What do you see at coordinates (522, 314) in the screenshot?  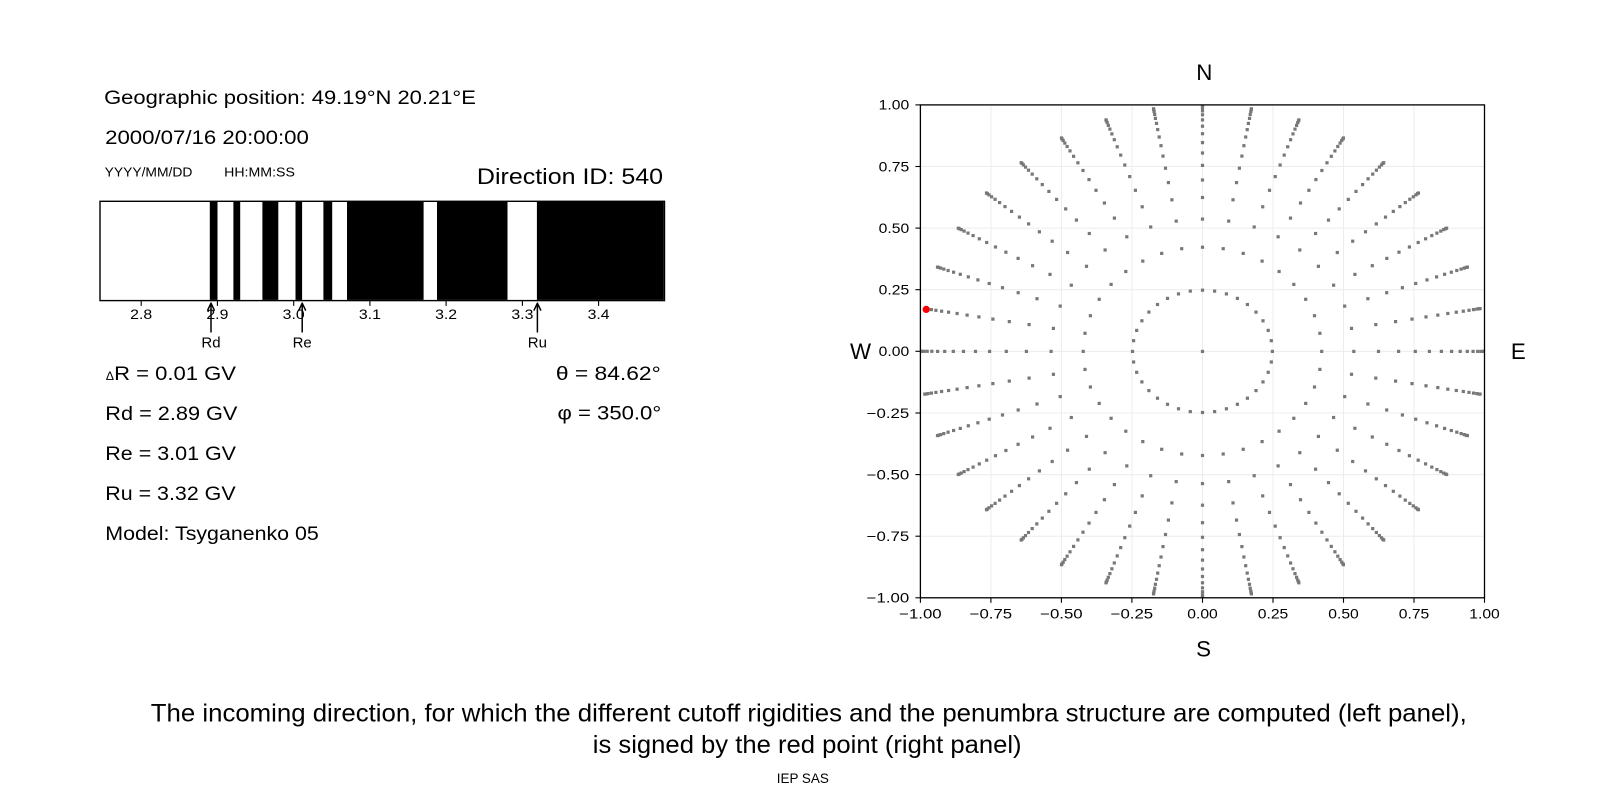 I see `svg-text: 3.3` at bounding box center [522, 314].